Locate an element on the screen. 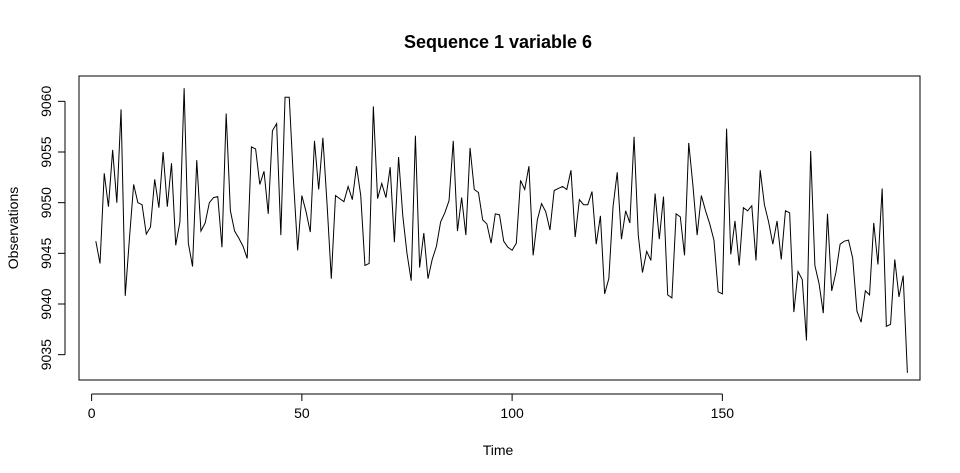 The height and width of the screenshot is (473, 960). y-tick-label: 9060 is located at coordinates (46, 101).